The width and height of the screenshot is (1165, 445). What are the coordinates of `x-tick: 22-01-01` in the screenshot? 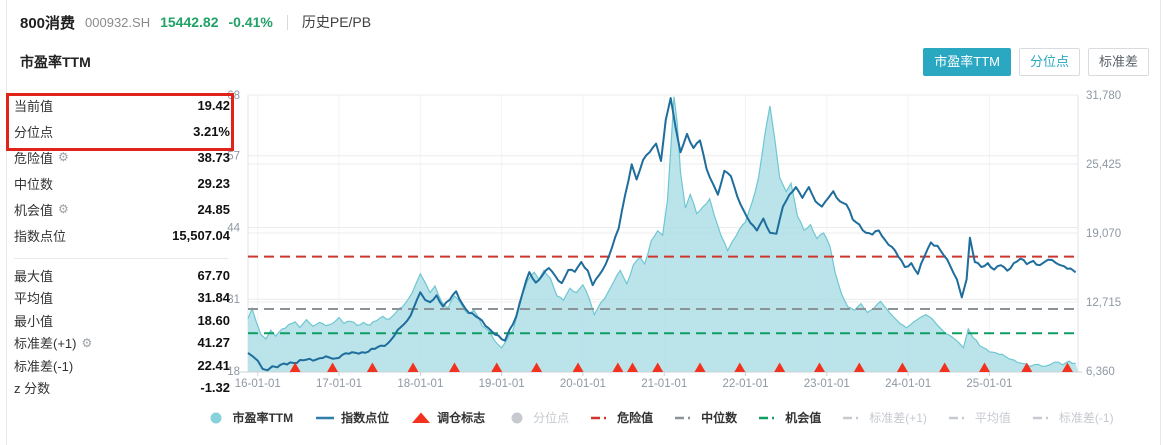 It's located at (745, 384).